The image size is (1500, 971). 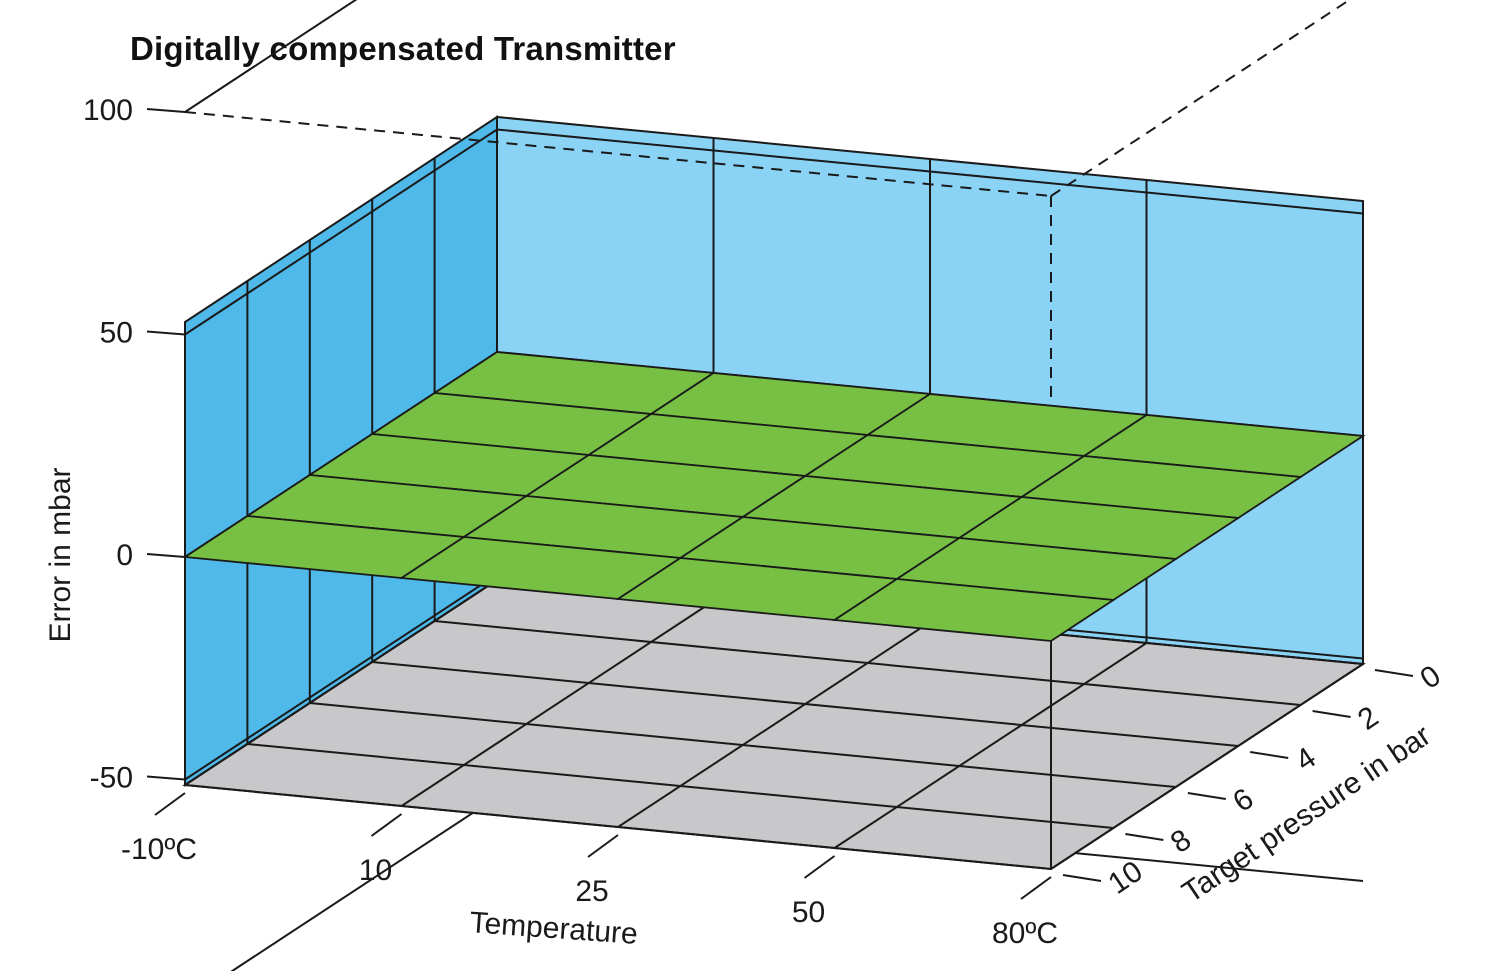 What do you see at coordinates (375, 870) in the screenshot?
I see `temperature-tick-label: 10` at bounding box center [375, 870].